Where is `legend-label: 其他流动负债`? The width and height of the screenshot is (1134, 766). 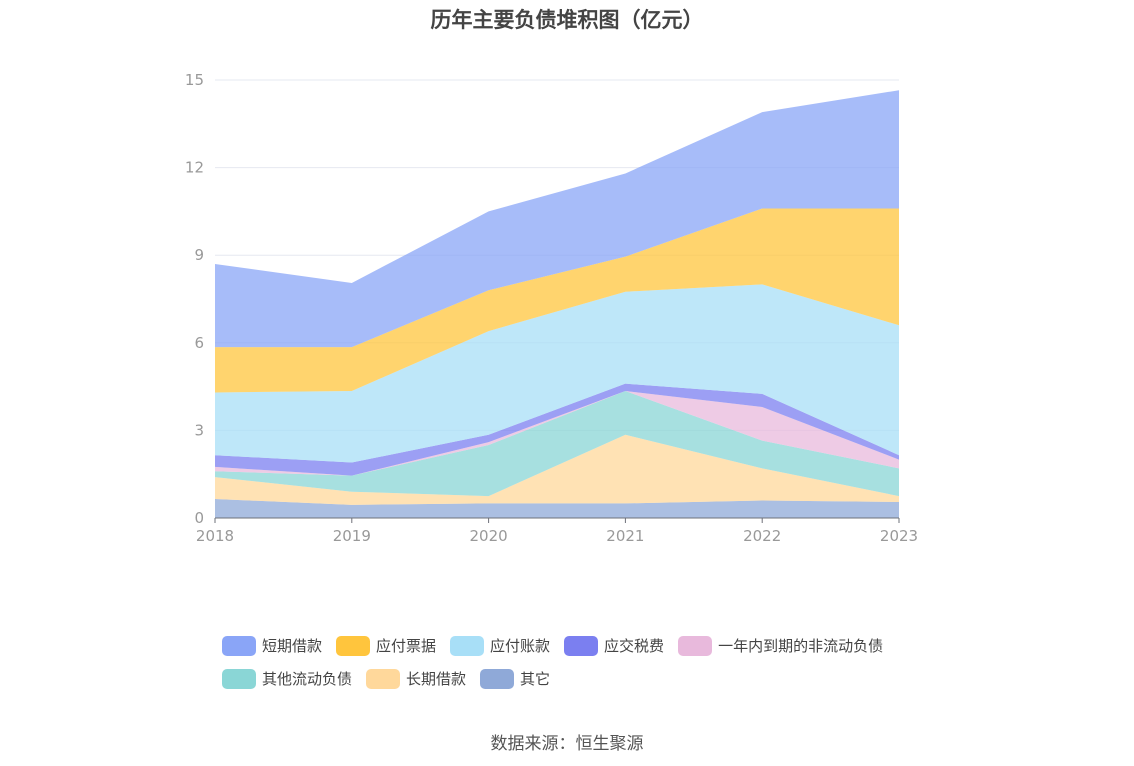
legend-label: 其他流动负债 is located at coordinates (307, 679).